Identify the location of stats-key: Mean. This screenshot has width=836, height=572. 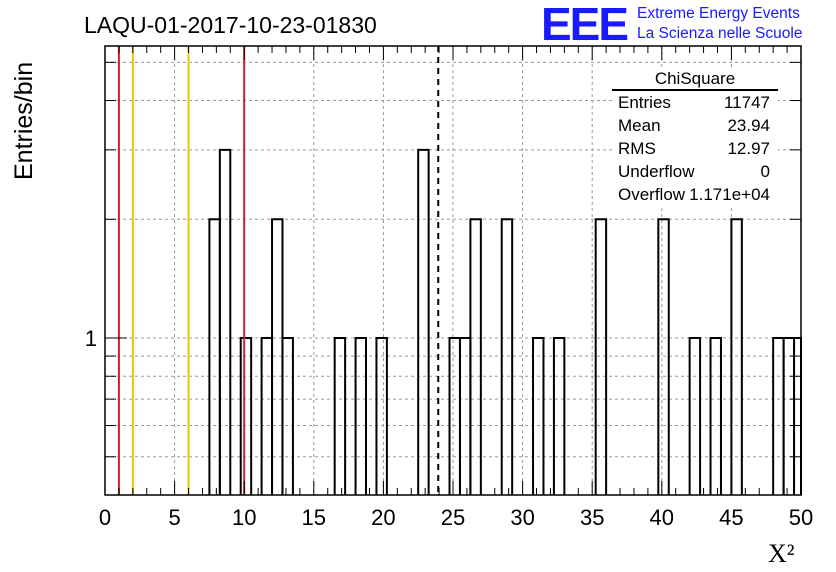
(639, 125).